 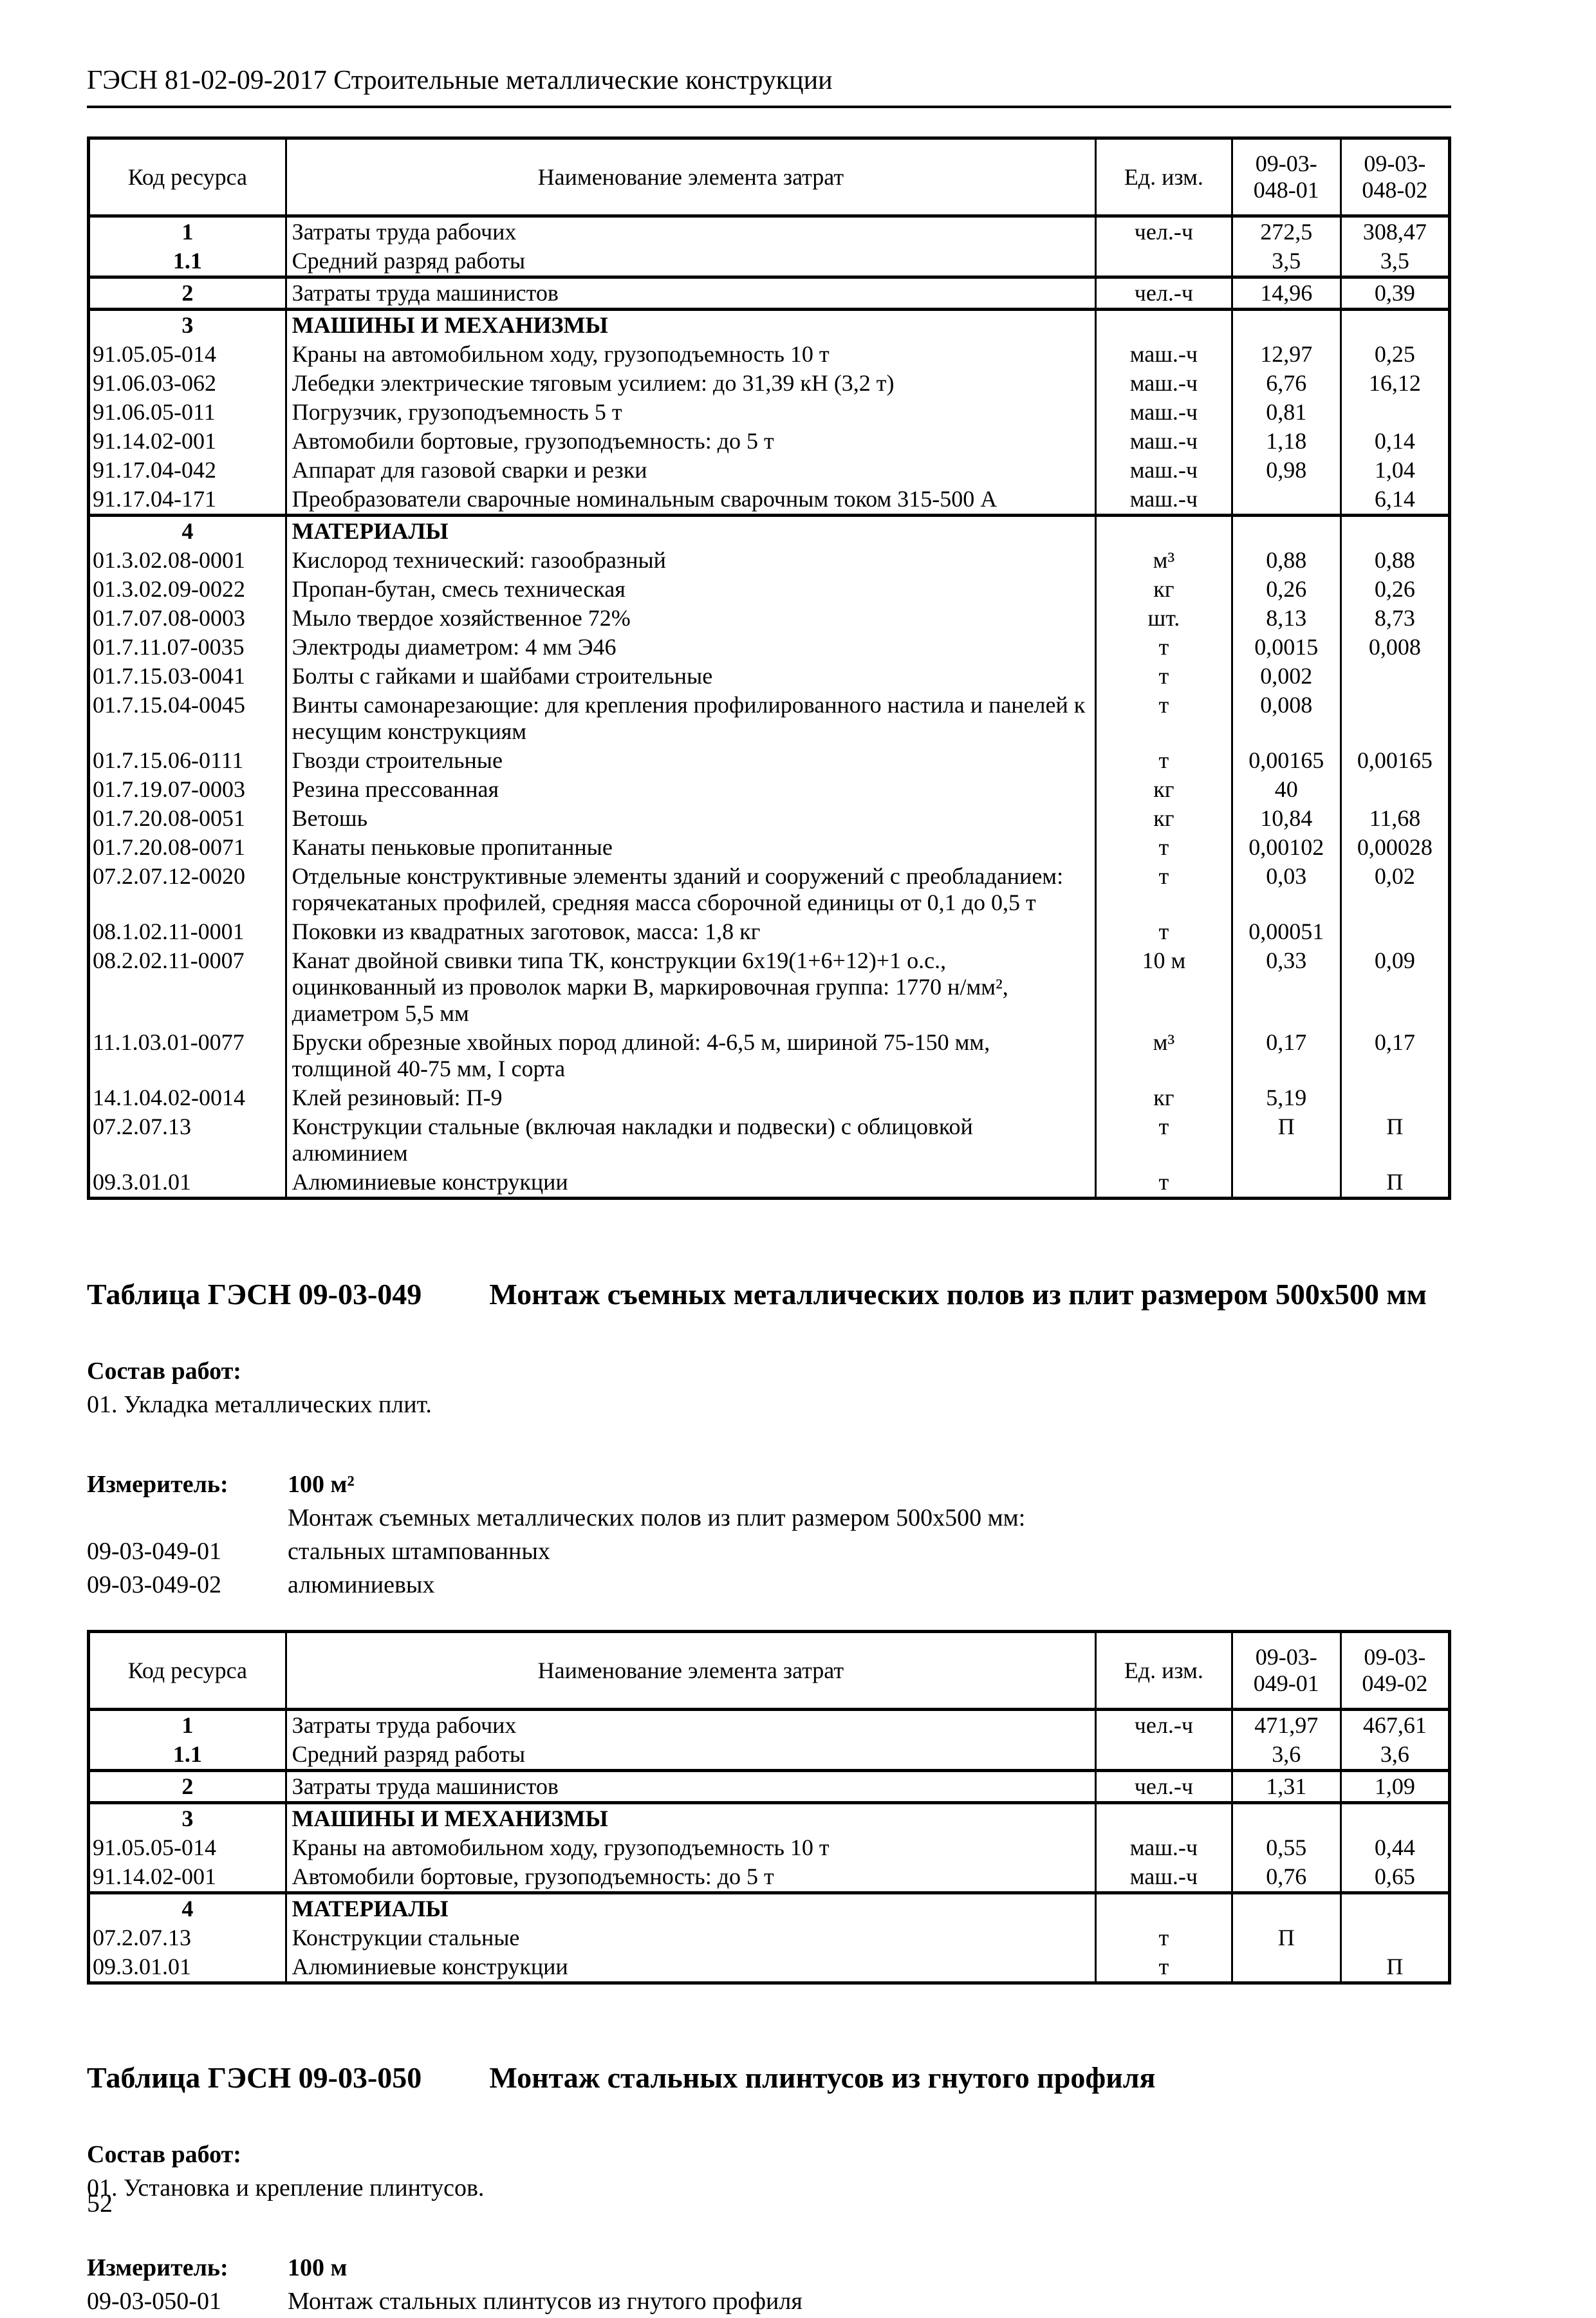 What do you see at coordinates (690, 647) in the screenshot?
I see `cell-name: Электроды диаметром: 4 мм Э46` at bounding box center [690, 647].